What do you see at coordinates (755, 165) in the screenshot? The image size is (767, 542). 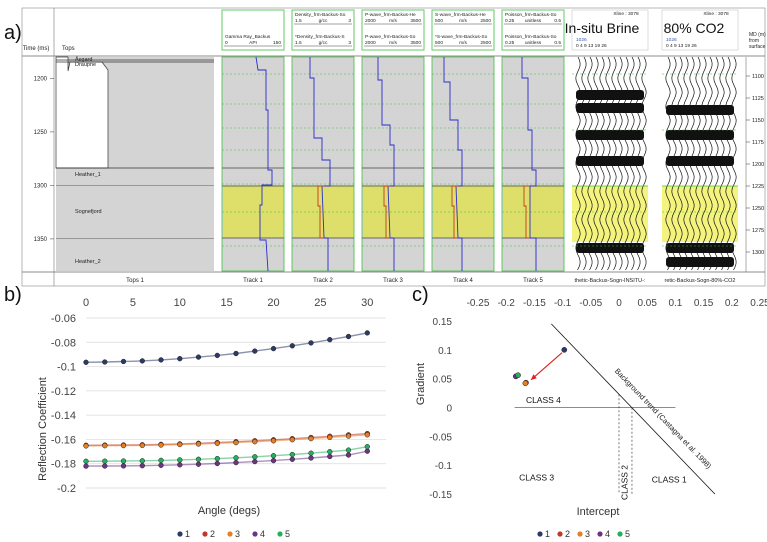 I see `md-axis-ticks: 1100 1125 1150 1175 1200 1225 1250 1275 1300` at bounding box center [755, 165].